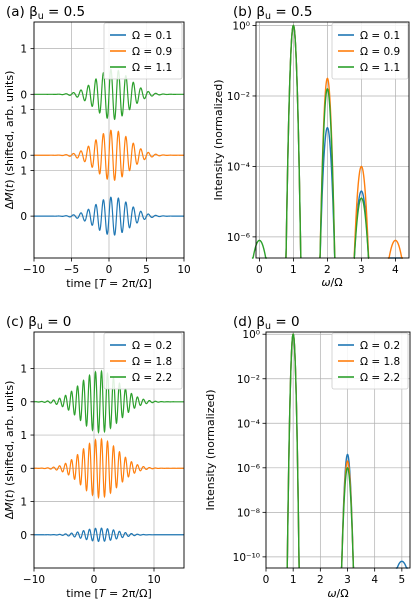 The height and width of the screenshot is (608, 416). I want to click on panel-a-legend: Ω = 0.1 Ω = 0.9 Ω = 1.1, so click(143, 51).